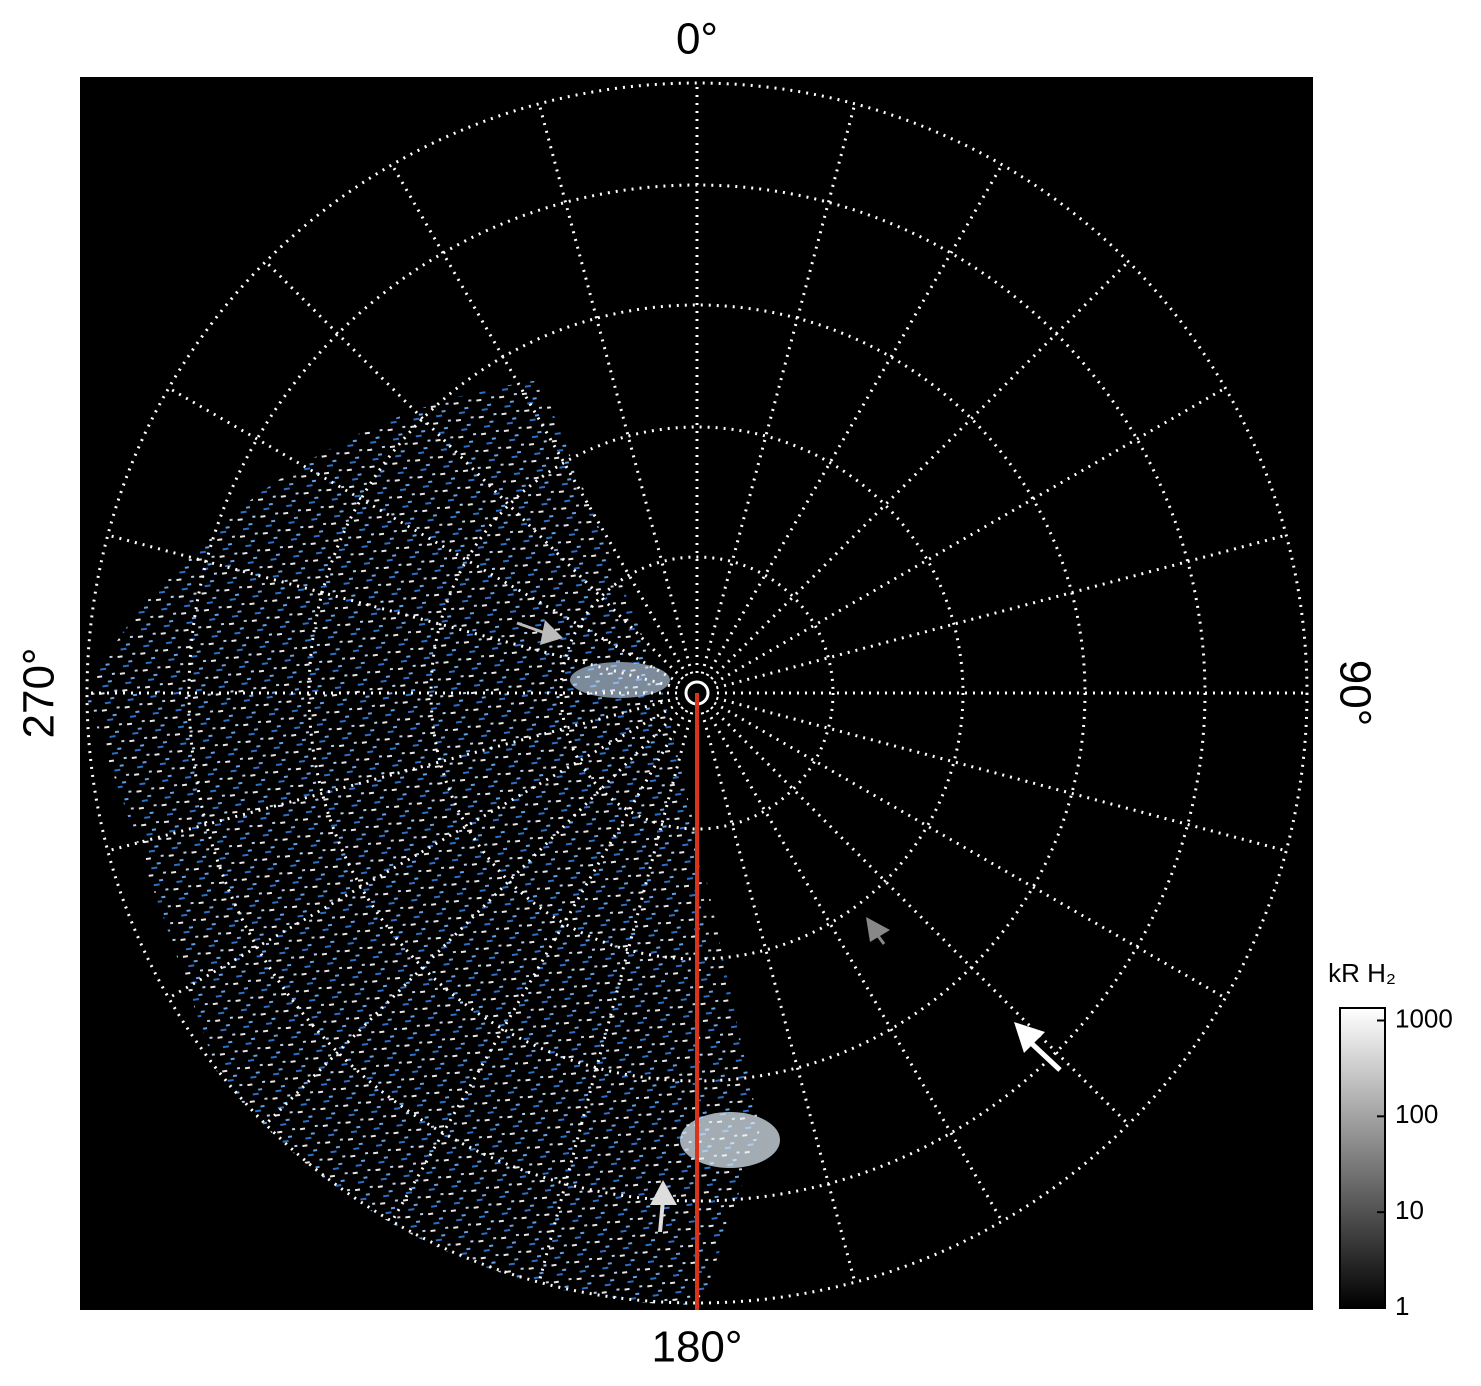 The width and height of the screenshot is (1481, 1386). Describe the element at coordinates (696, 1347) in the screenshot. I see `label-bottom: 180°` at that location.